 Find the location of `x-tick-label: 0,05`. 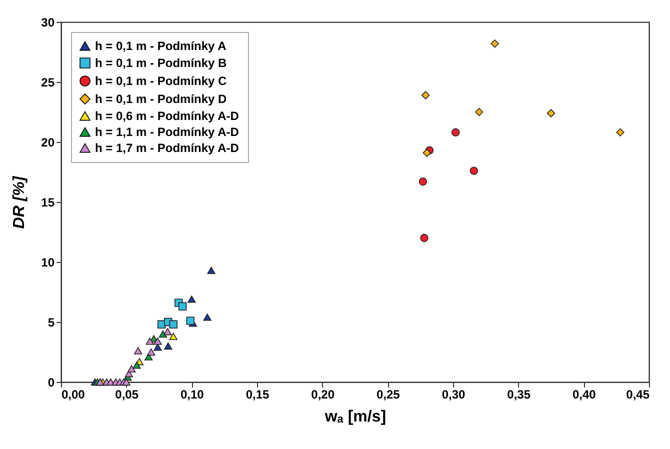

x-tick-label: 0,05 is located at coordinates (127, 395).